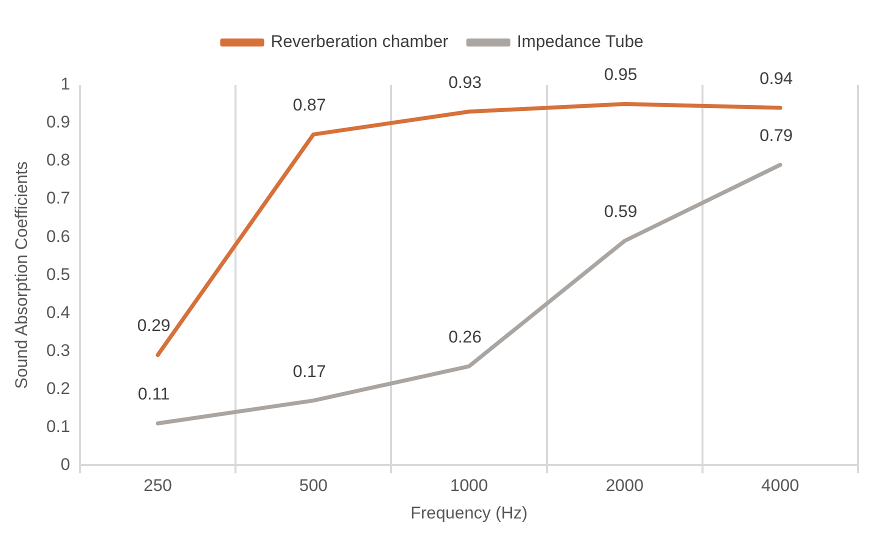 The width and height of the screenshot is (889, 536). Describe the element at coordinates (58, 122) in the screenshot. I see `y-tick-label: 0.9` at that location.